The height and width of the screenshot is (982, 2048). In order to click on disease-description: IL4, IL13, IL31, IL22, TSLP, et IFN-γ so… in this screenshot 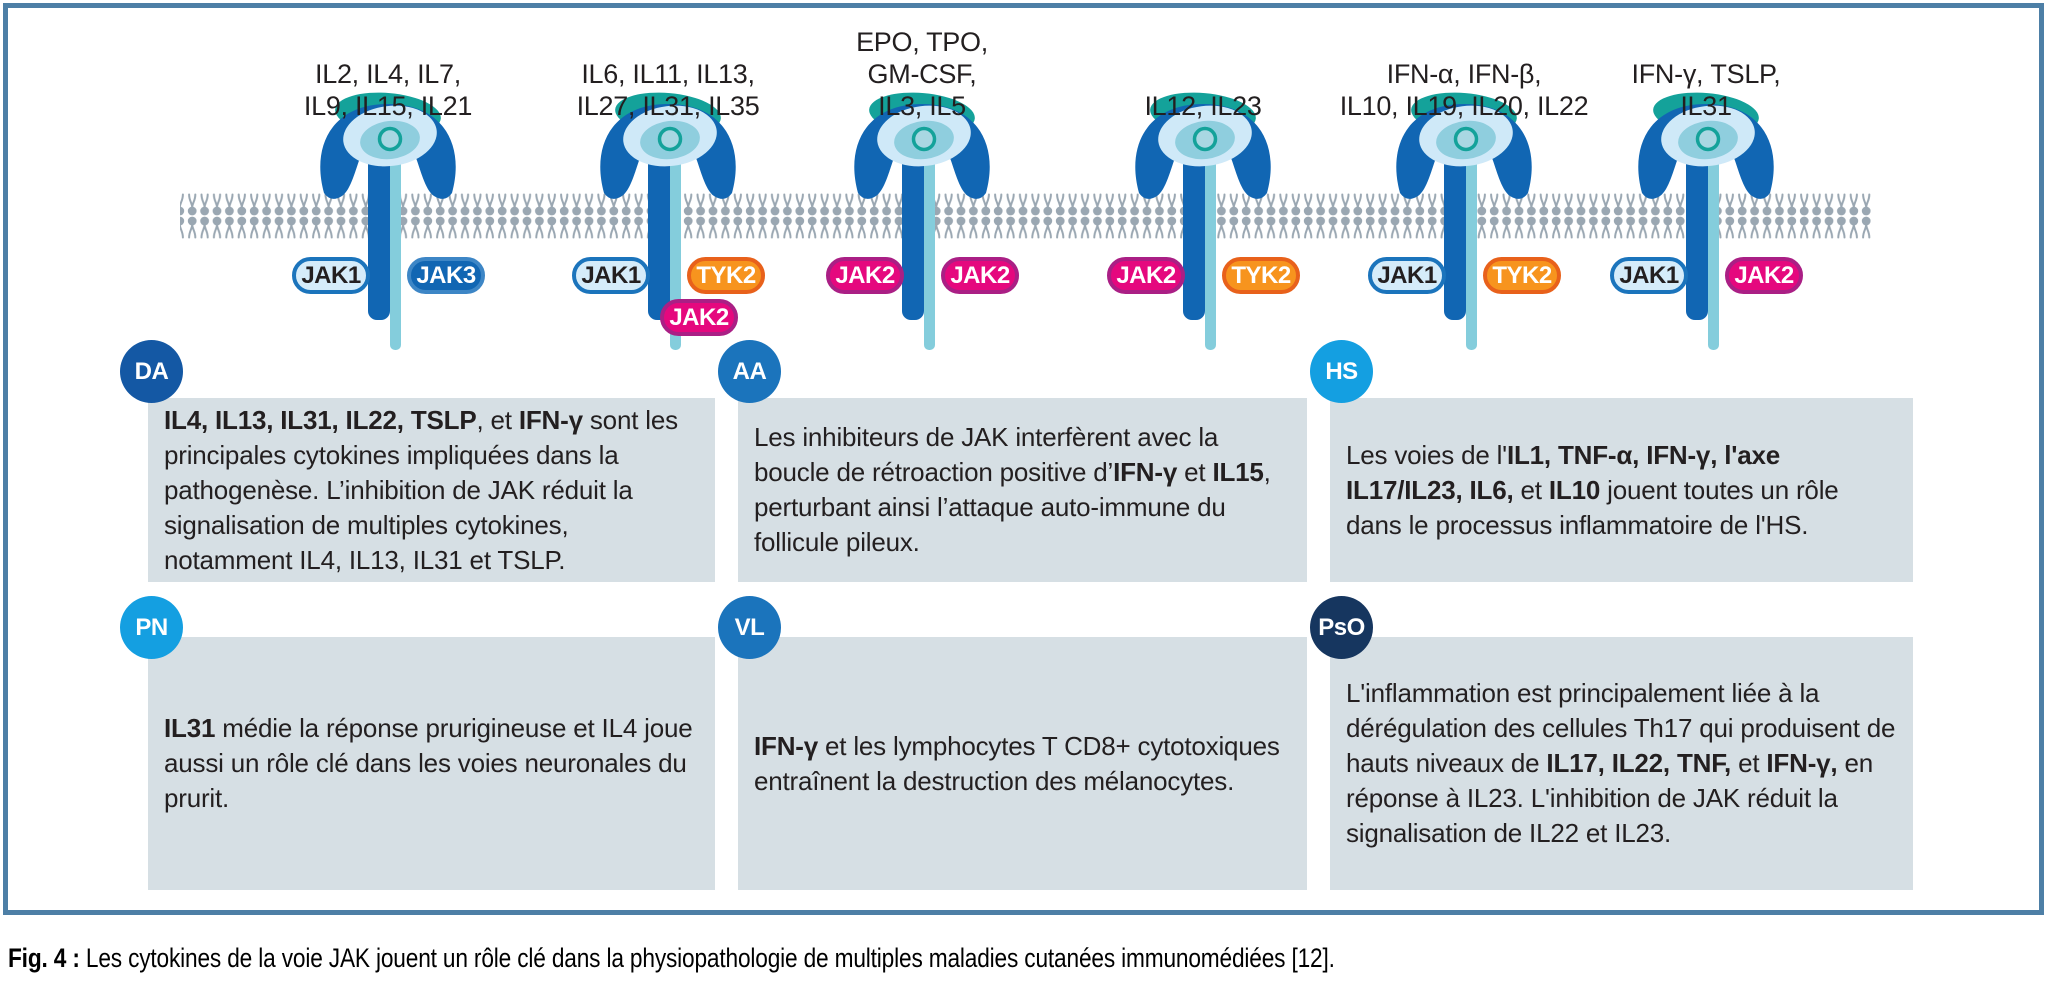, I will do `click(431, 490)`.